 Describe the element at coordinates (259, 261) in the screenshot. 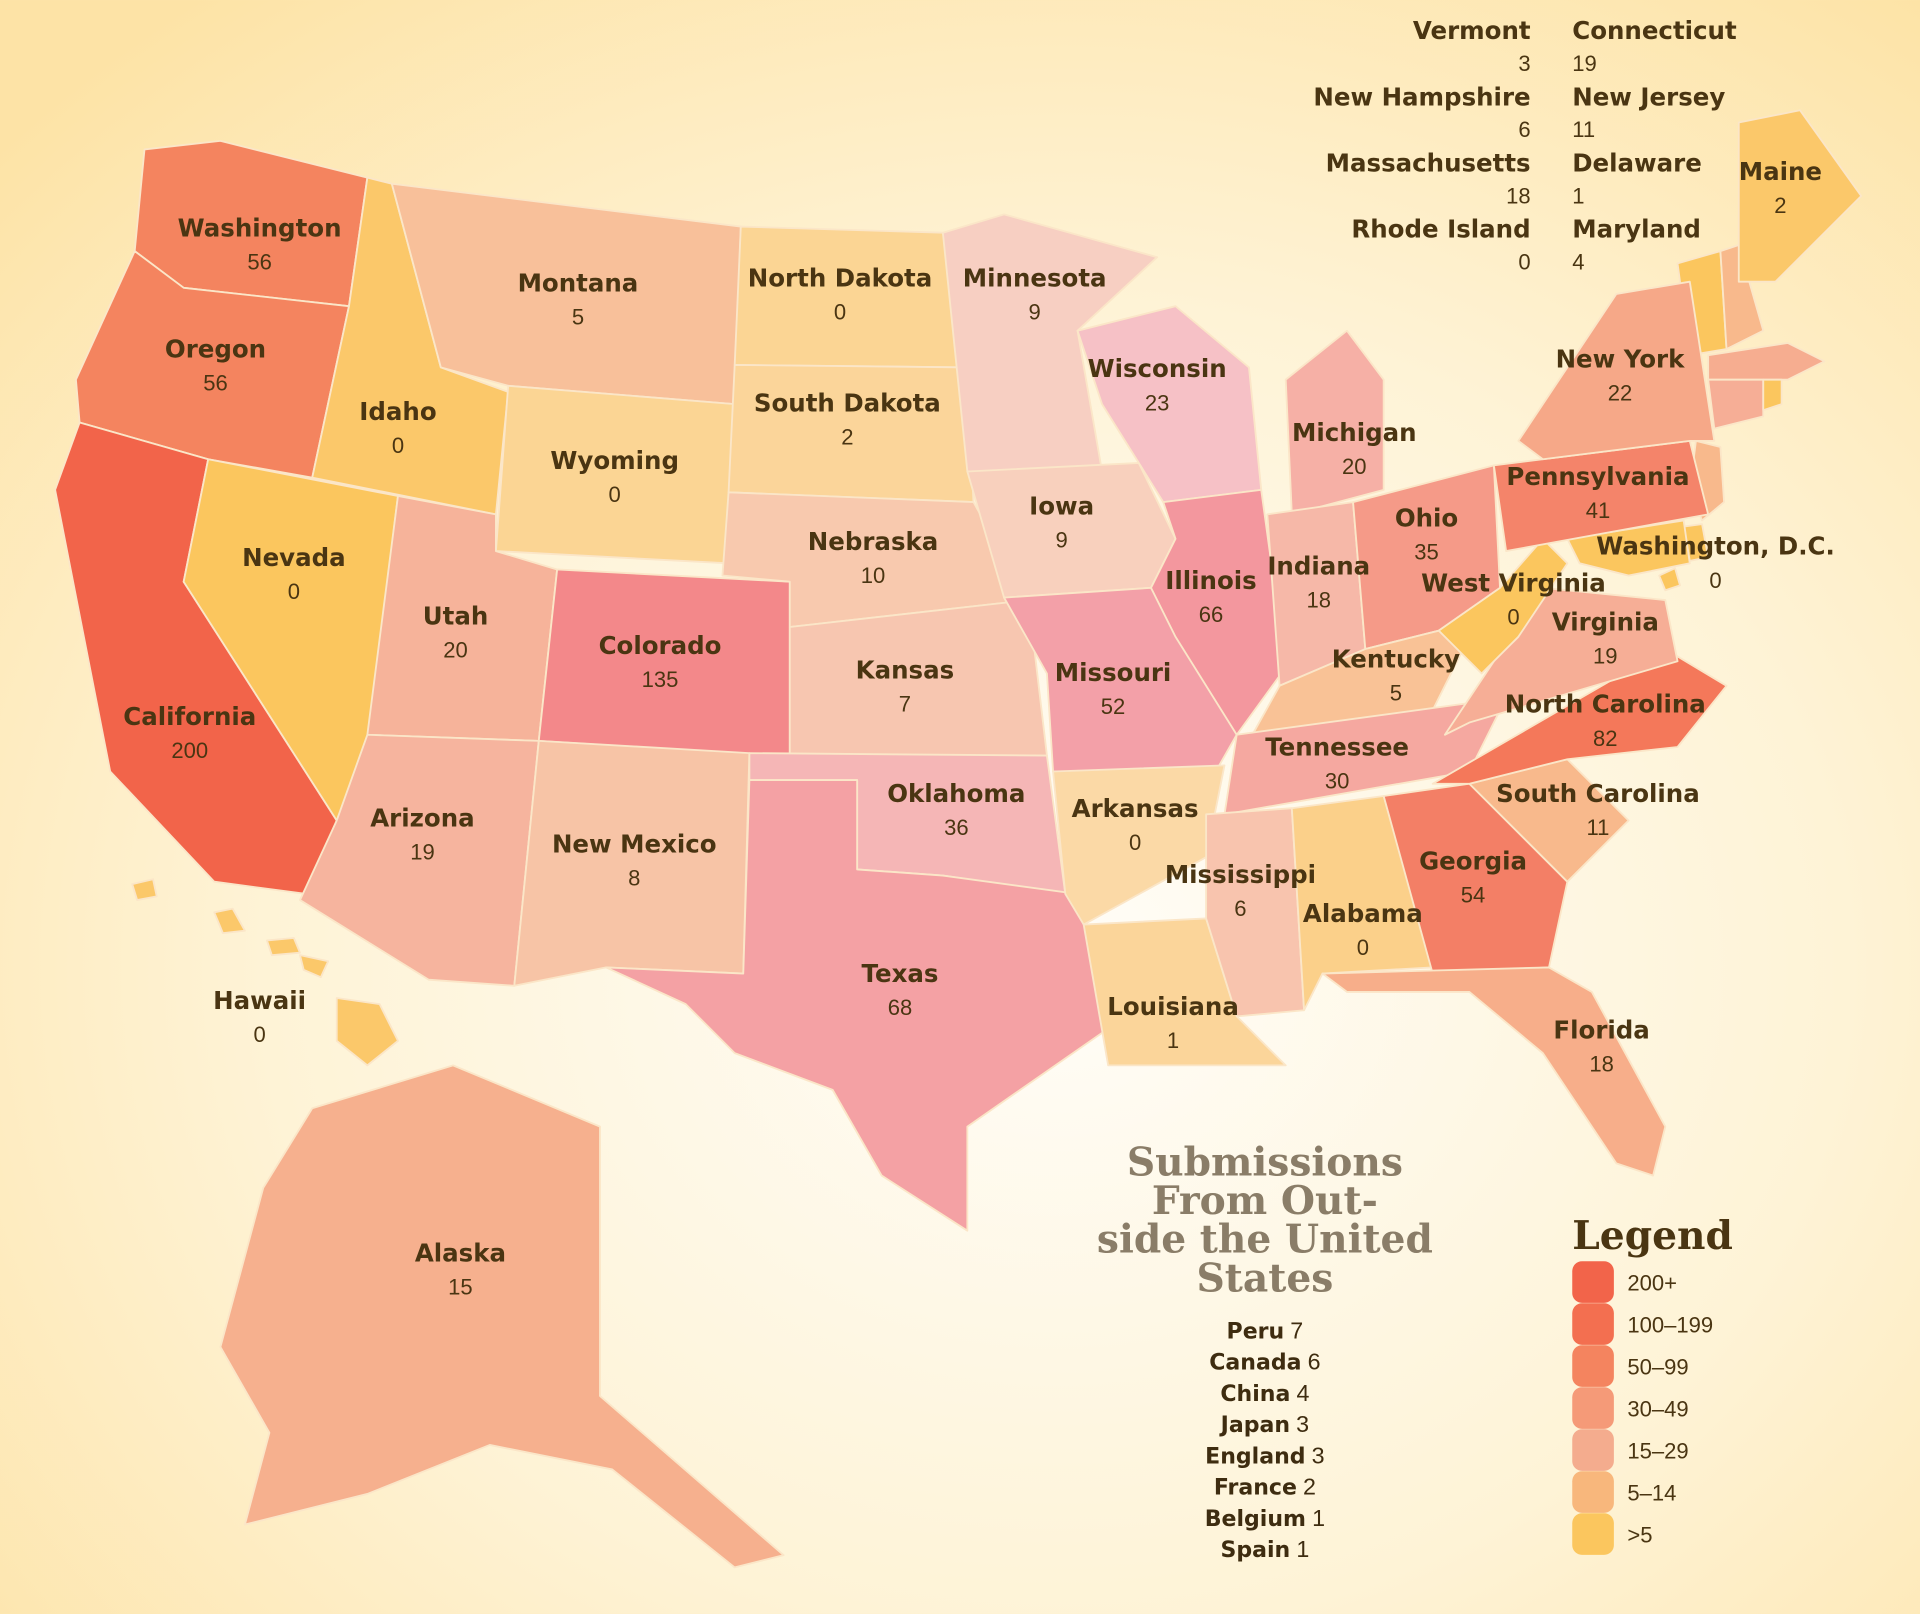

I see `state-value-washington: 56` at that location.